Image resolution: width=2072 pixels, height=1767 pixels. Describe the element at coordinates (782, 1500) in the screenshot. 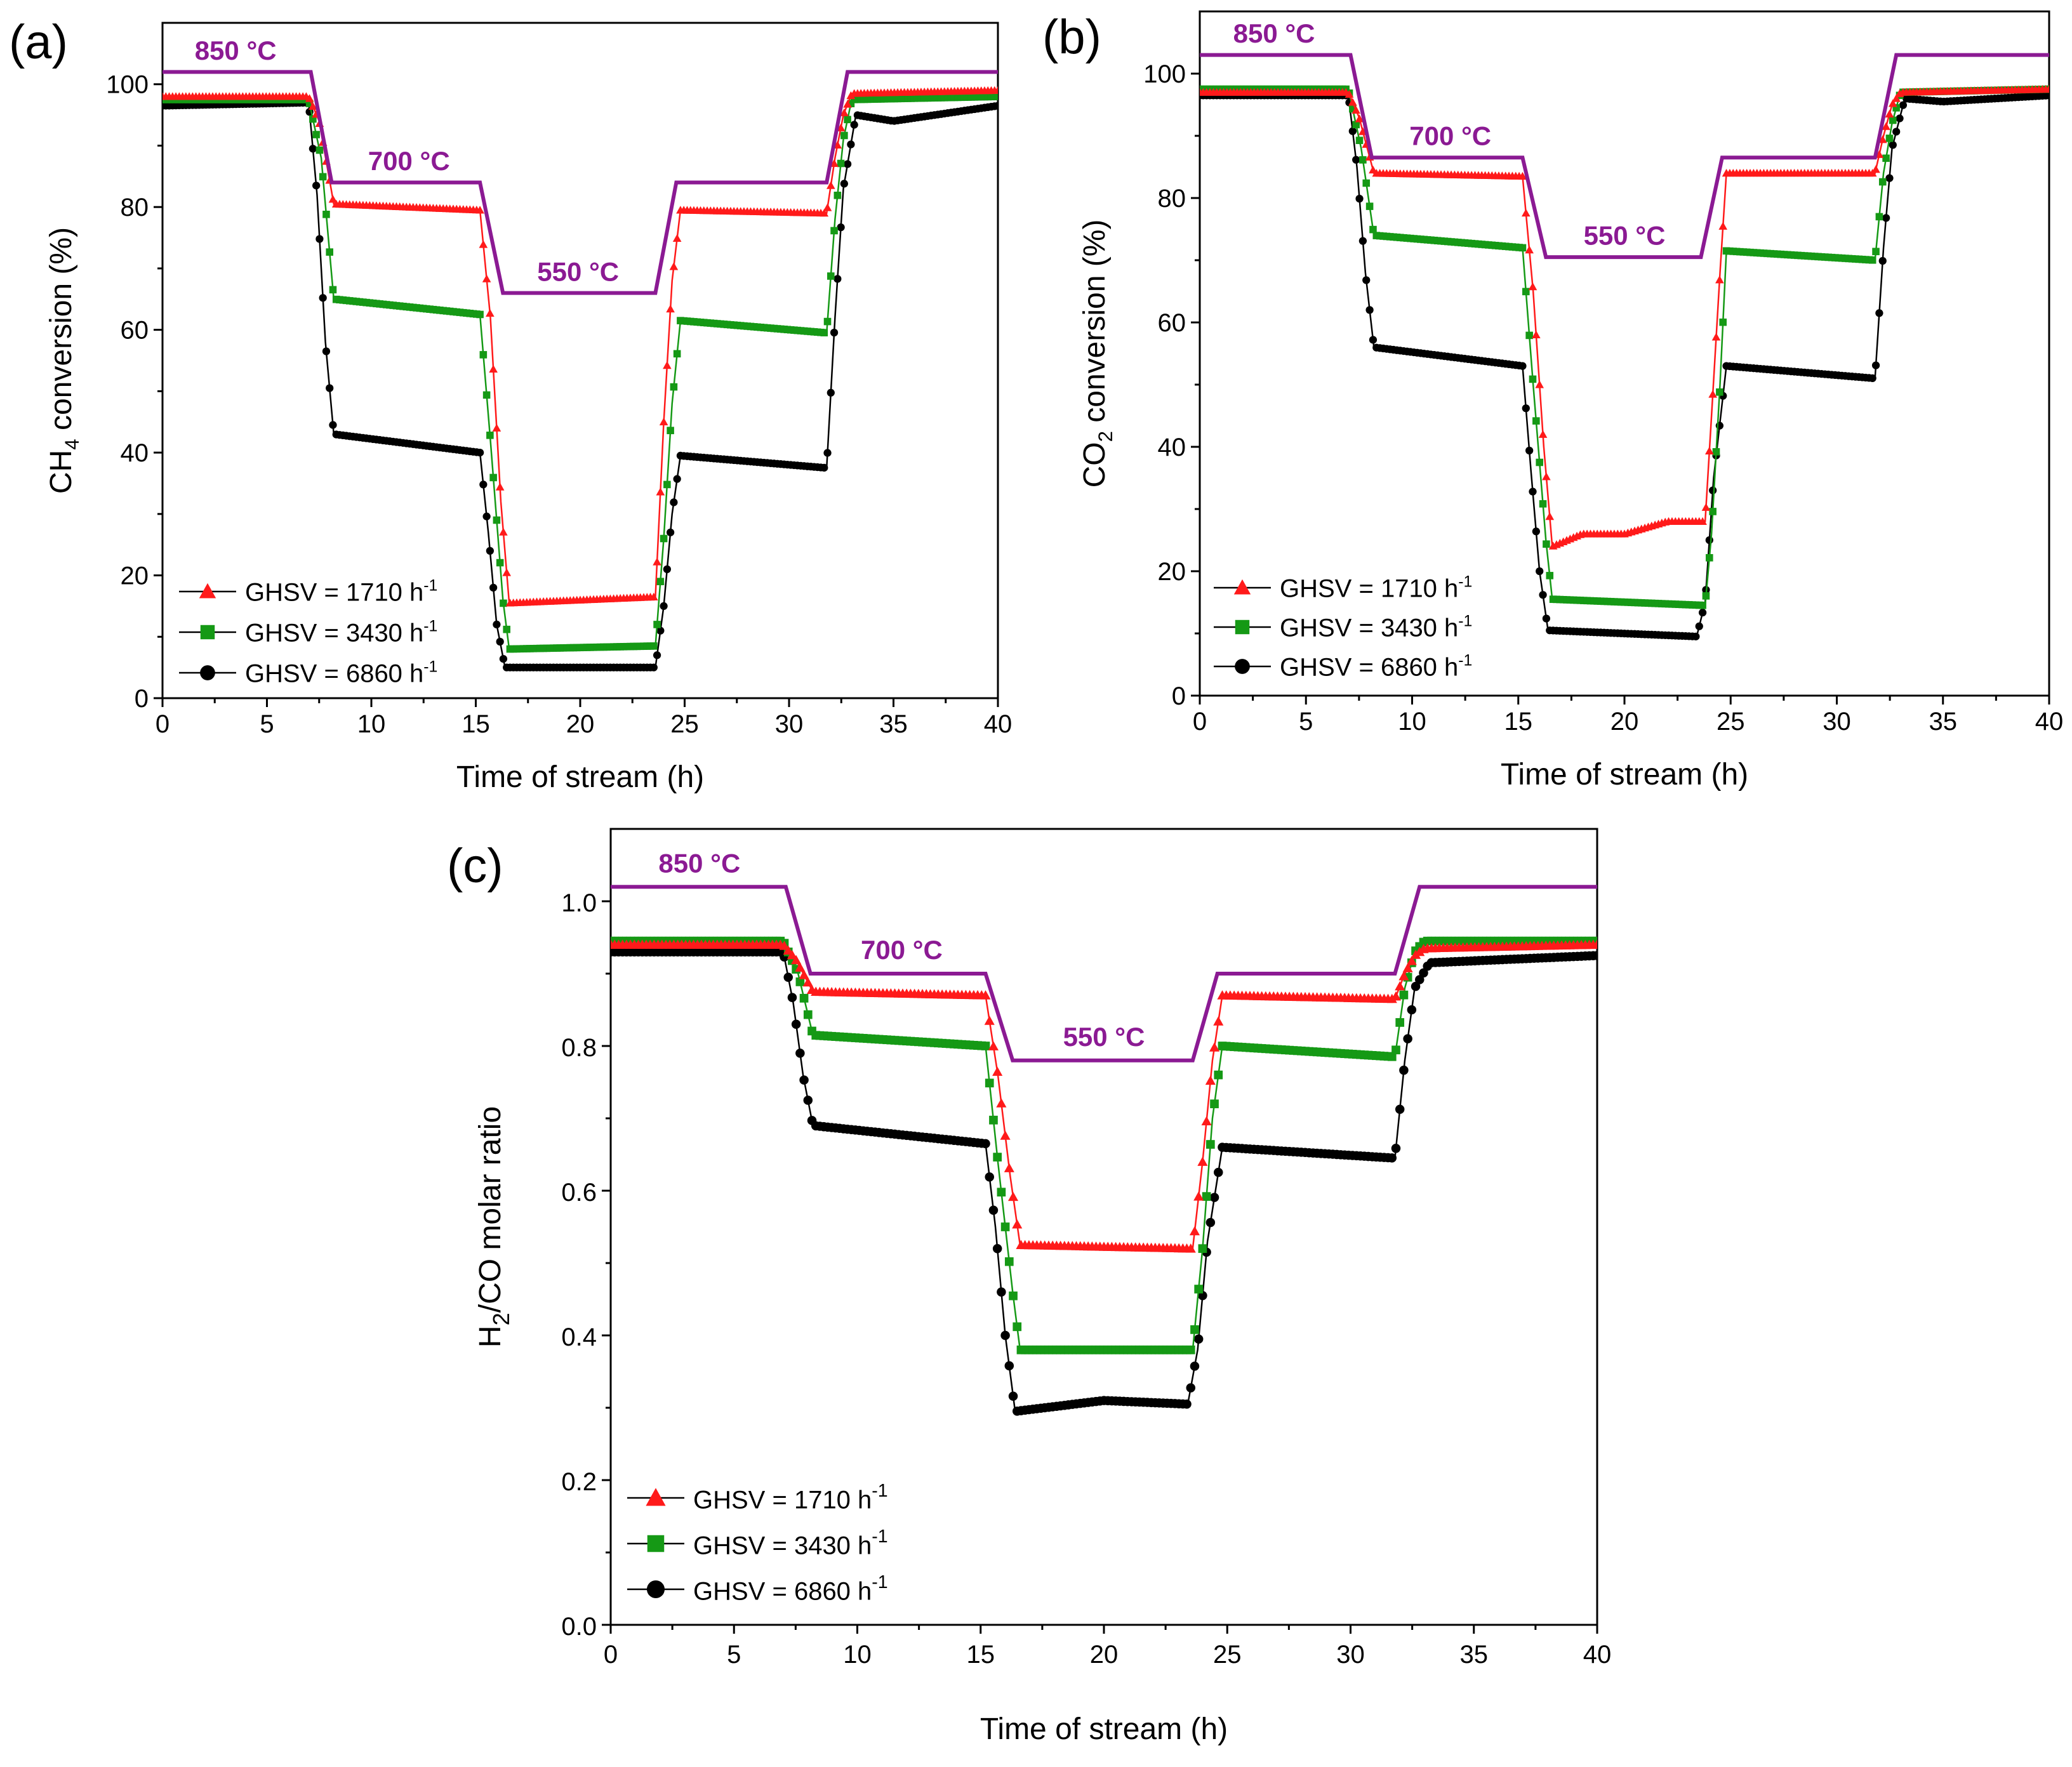

I see `legend-label-main: GHSV = 1710 h` at that location.